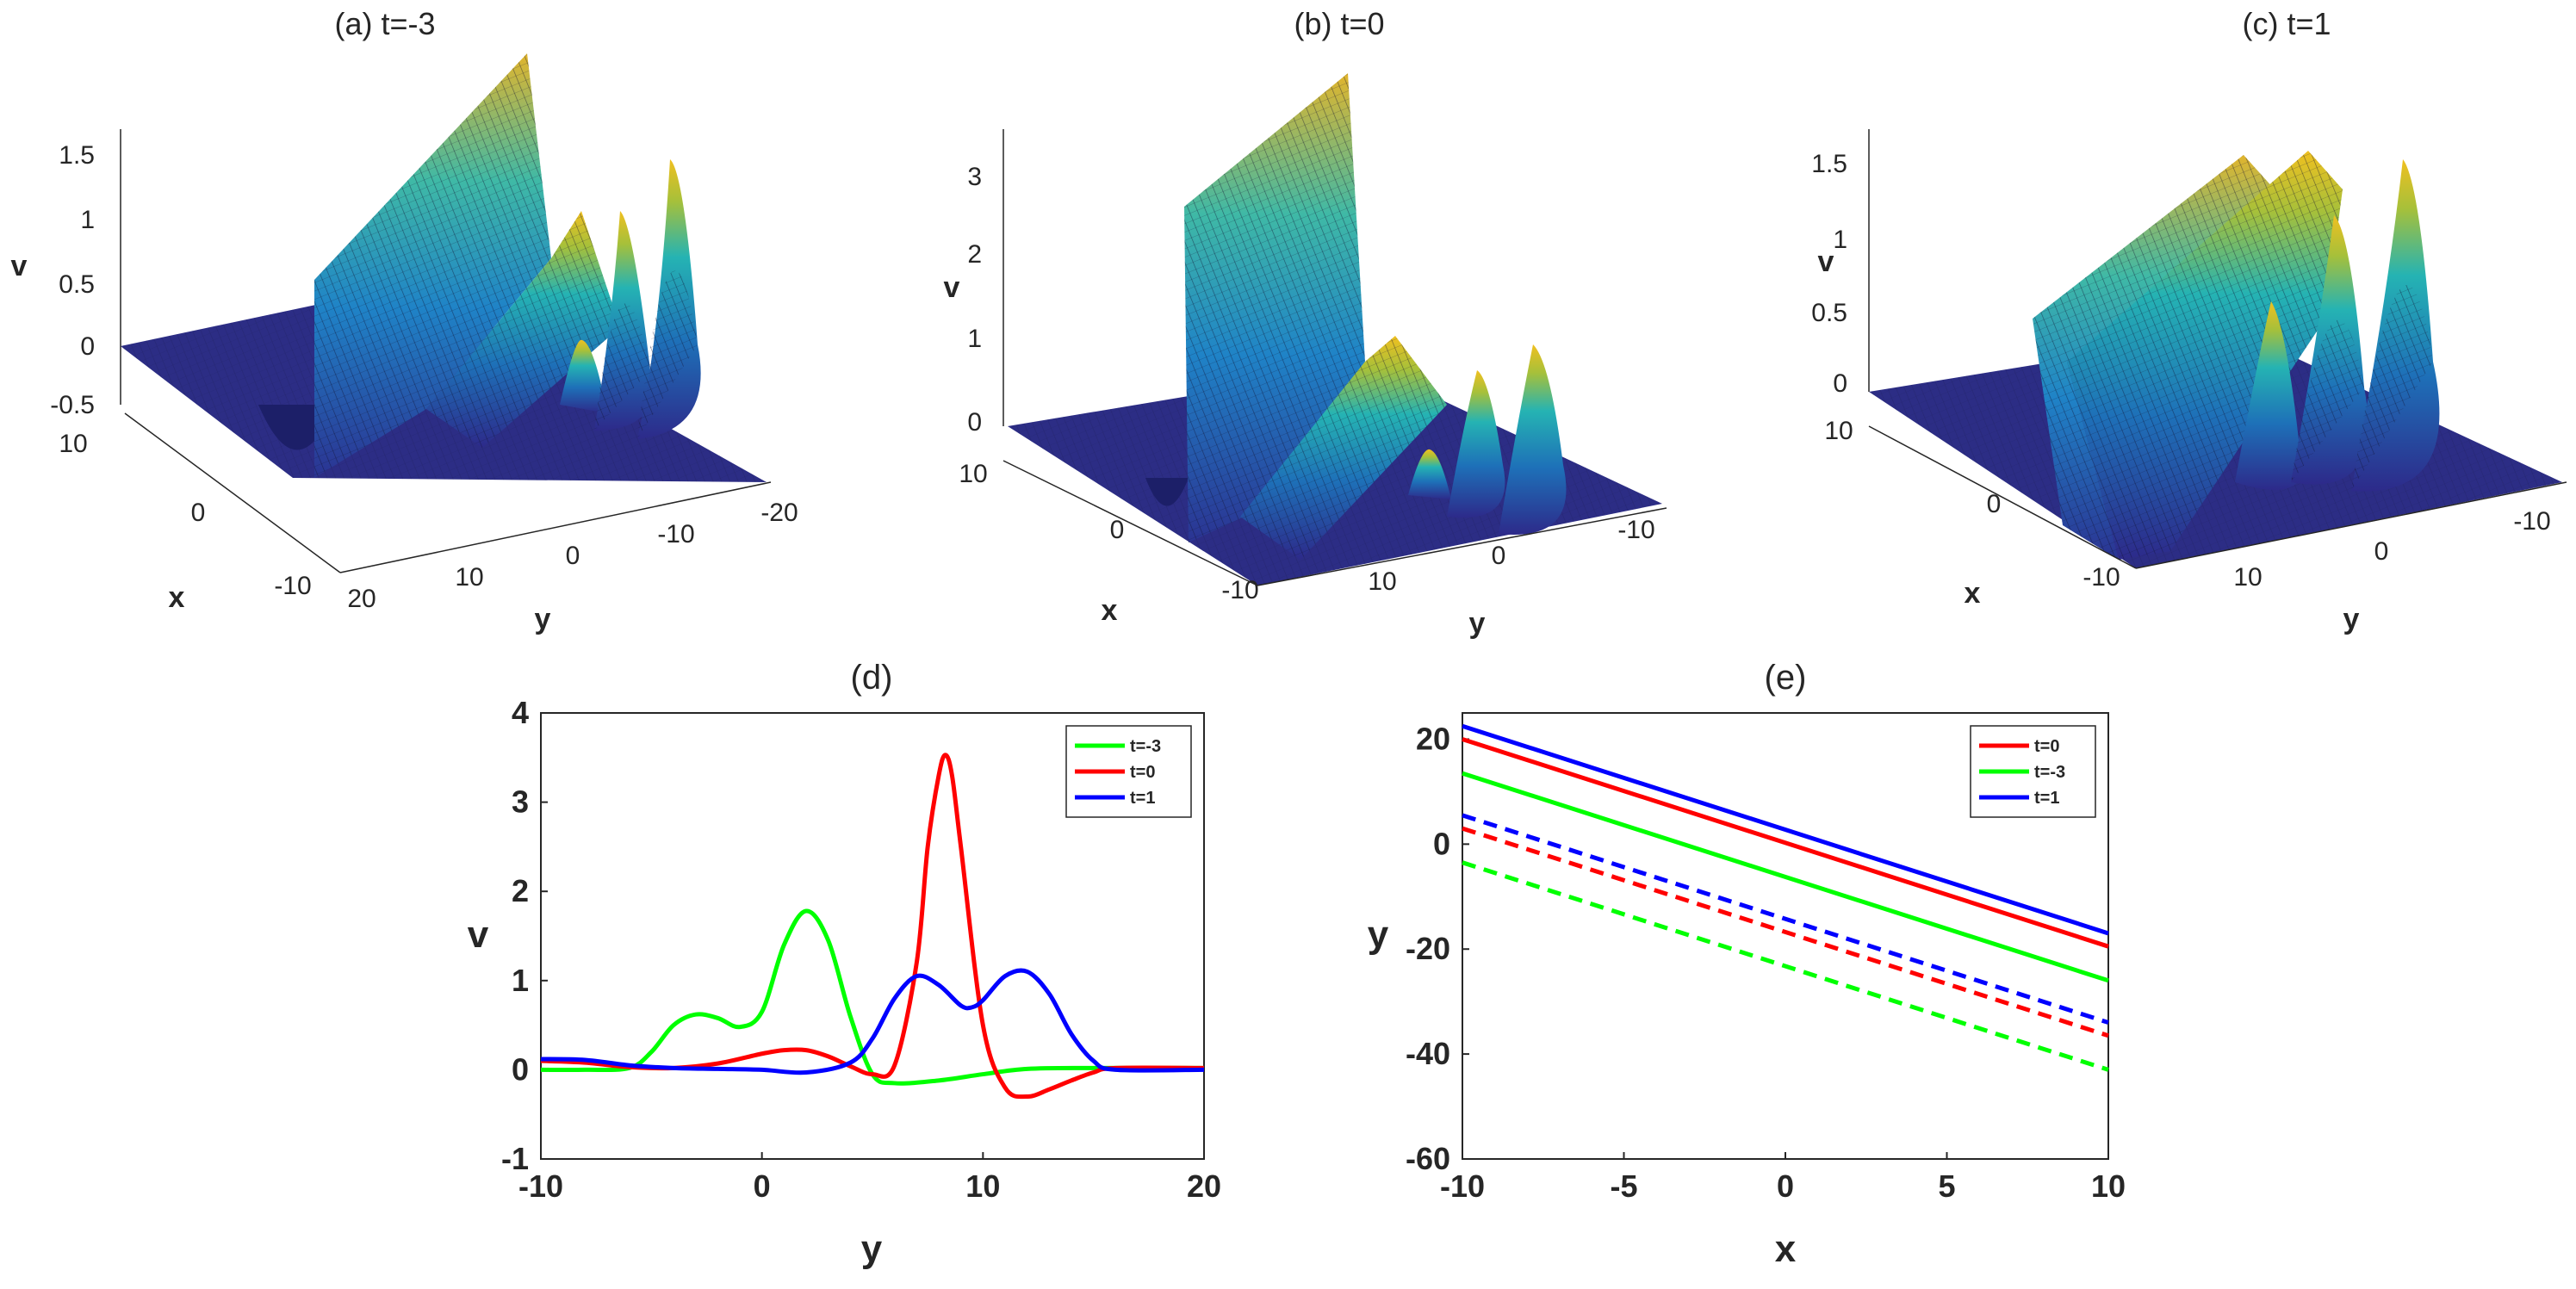 The image size is (2576, 1289). Describe the element at coordinates (1785, 1186) in the screenshot. I see `panel-e-x-tick-label: 0` at that location.